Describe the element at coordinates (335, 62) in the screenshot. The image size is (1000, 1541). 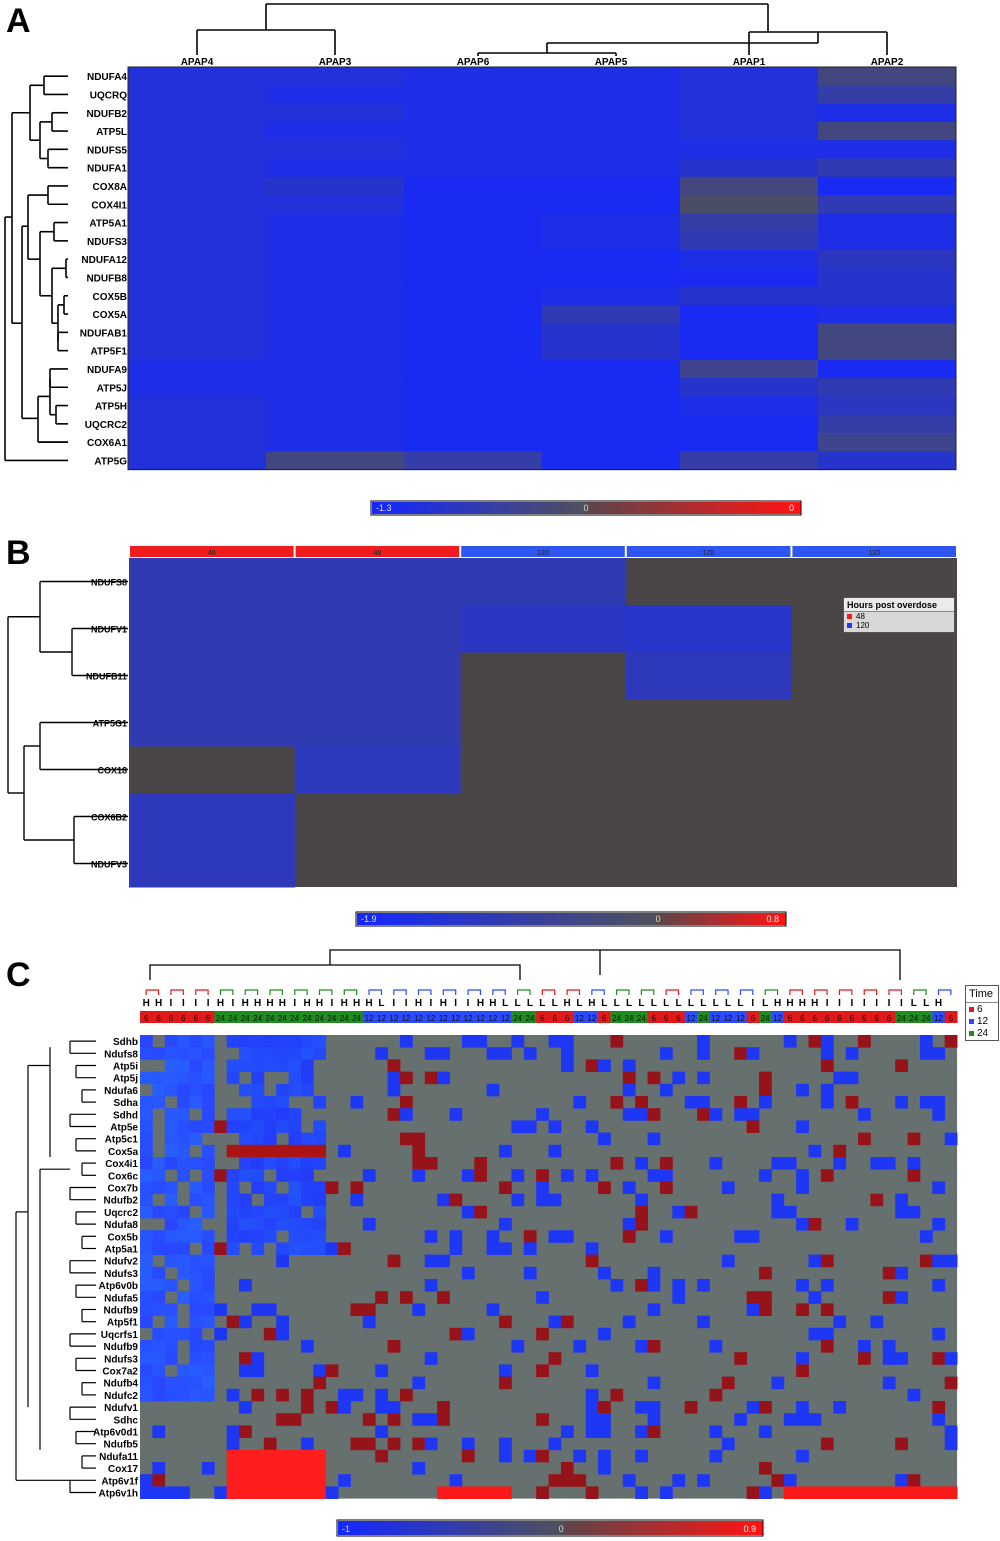
I see `column-label-a: APAP3` at that location.